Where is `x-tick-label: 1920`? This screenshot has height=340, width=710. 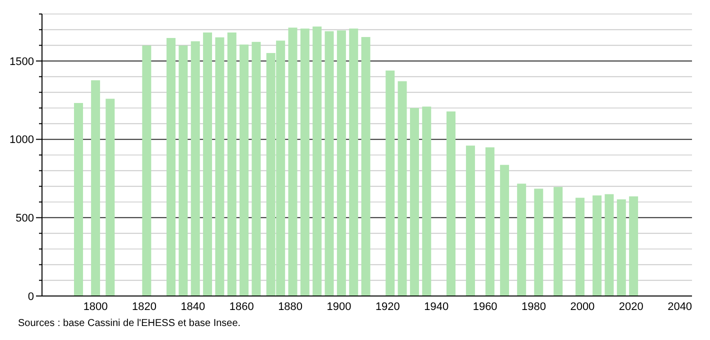 x-tick-label: 1920 is located at coordinates (387, 307).